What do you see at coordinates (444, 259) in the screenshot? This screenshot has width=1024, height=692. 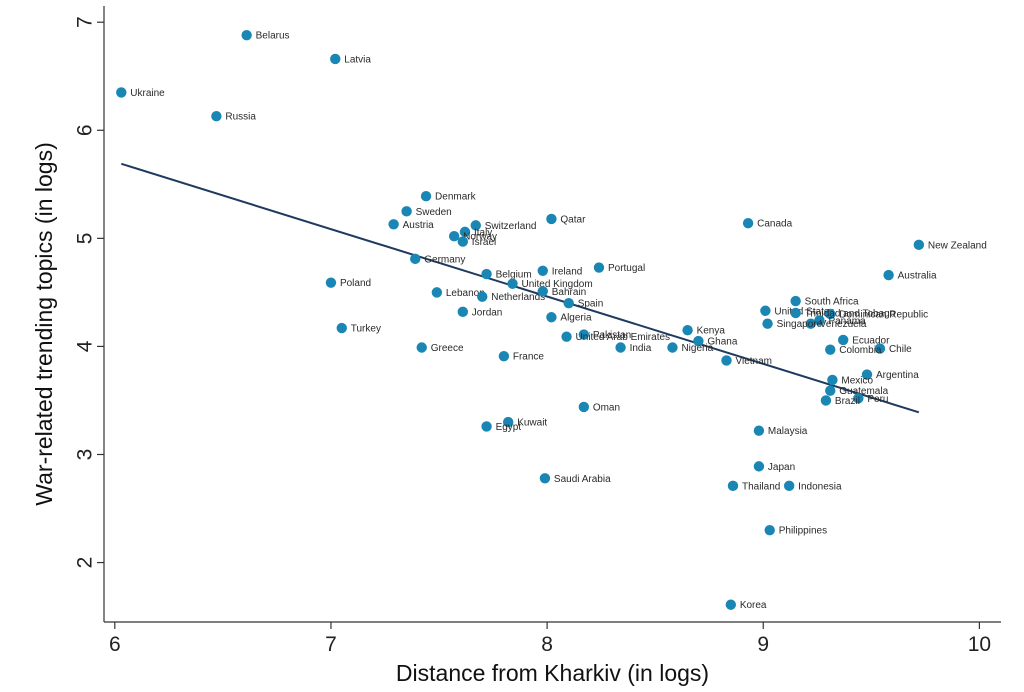 I see `data-point-label: Germany` at bounding box center [444, 259].